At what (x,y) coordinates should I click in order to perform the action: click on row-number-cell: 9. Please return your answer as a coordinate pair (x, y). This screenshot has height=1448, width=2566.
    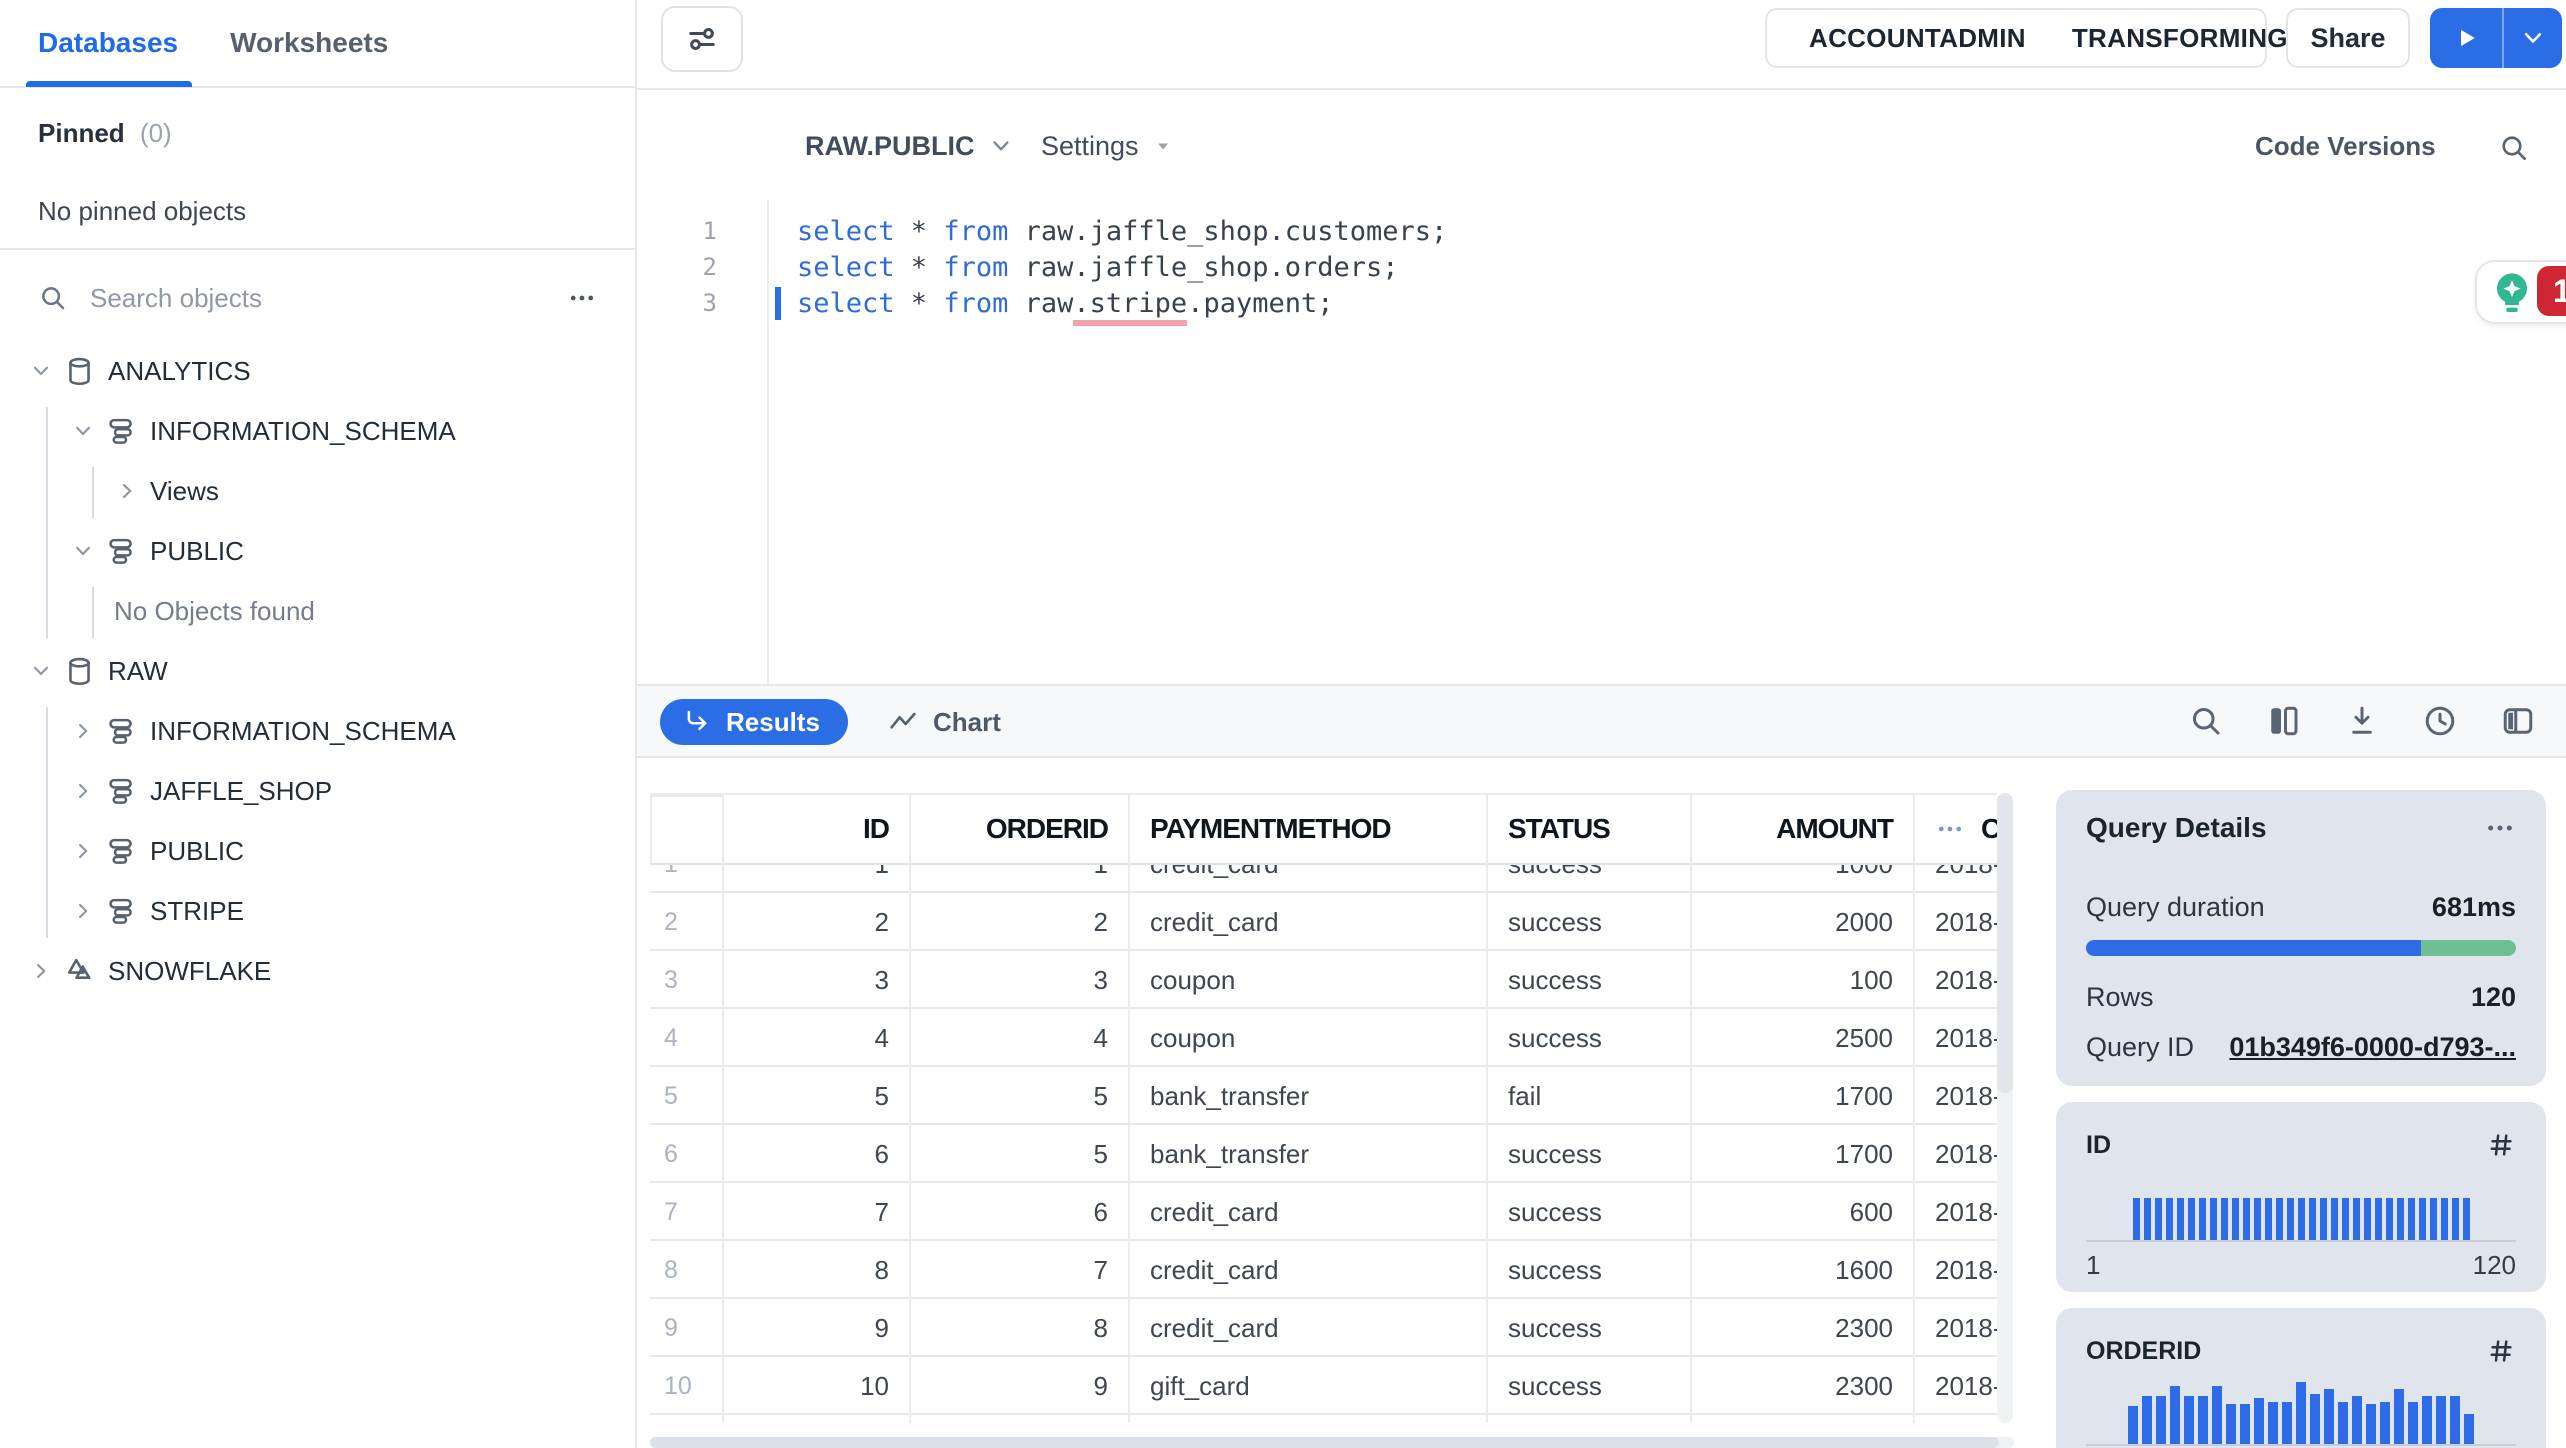
    Looking at the image, I should click on (687, 1328).